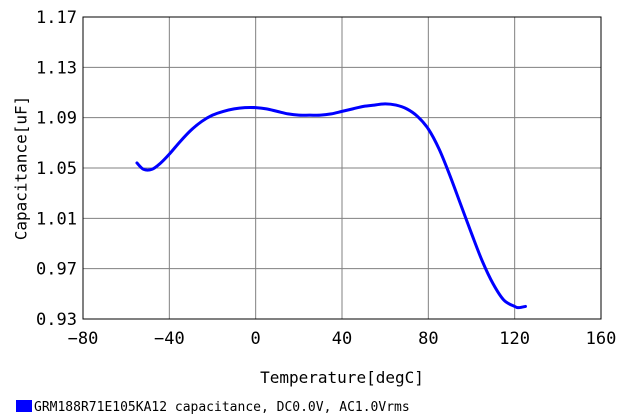  What do you see at coordinates (21, 168) in the screenshot?
I see `y-axis-label: Capacitance[uF]` at bounding box center [21, 168].